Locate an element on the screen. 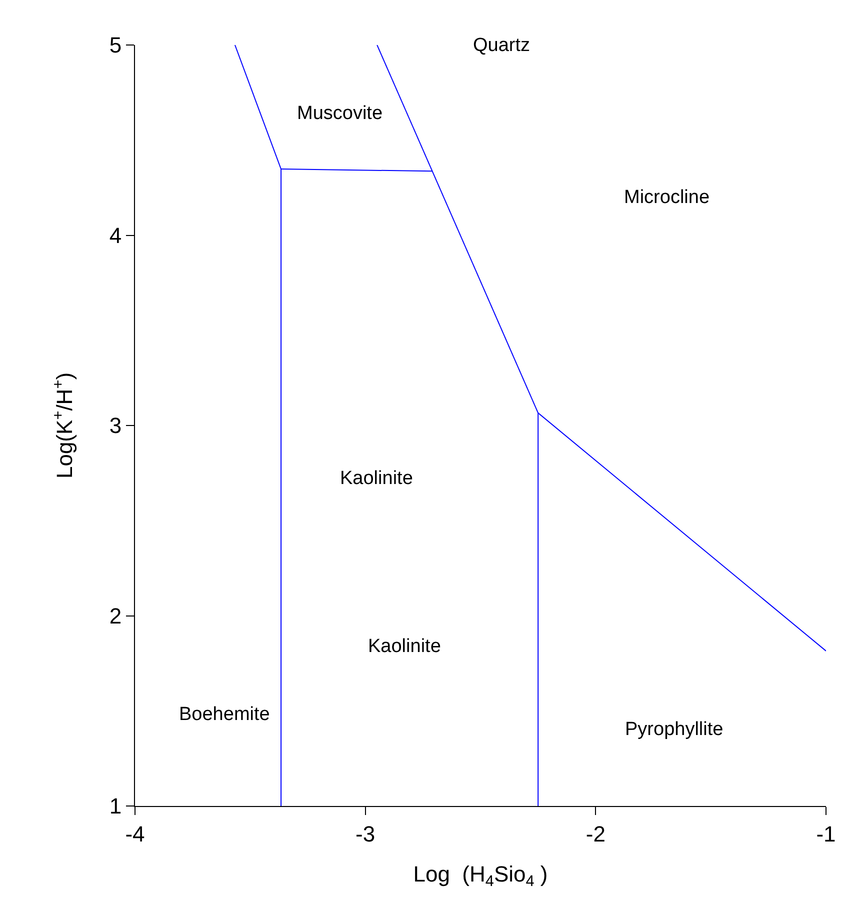  y-tick-label: 2 is located at coordinates (115, 615).